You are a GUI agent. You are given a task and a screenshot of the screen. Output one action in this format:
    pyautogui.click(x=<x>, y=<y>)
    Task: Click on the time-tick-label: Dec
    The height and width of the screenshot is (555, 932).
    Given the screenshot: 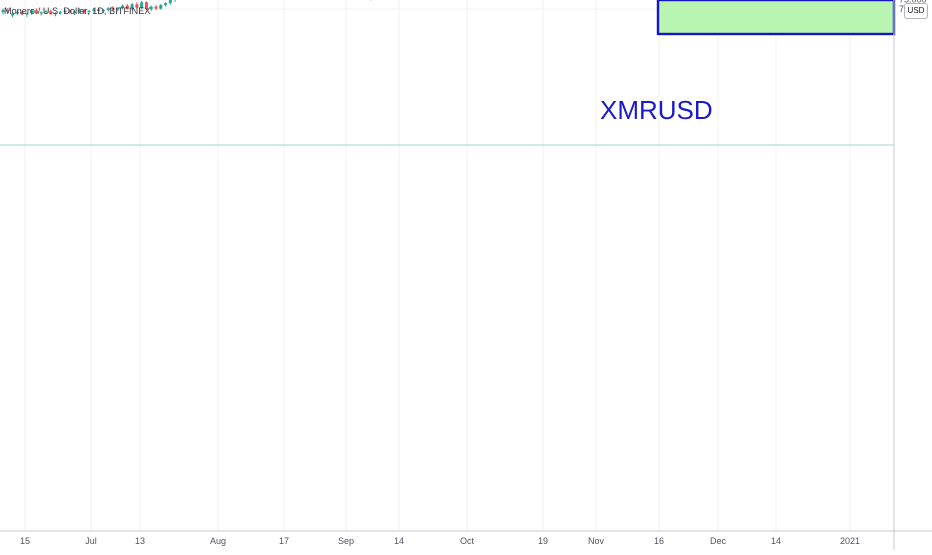 What is the action you would take?
    pyautogui.click(x=718, y=541)
    